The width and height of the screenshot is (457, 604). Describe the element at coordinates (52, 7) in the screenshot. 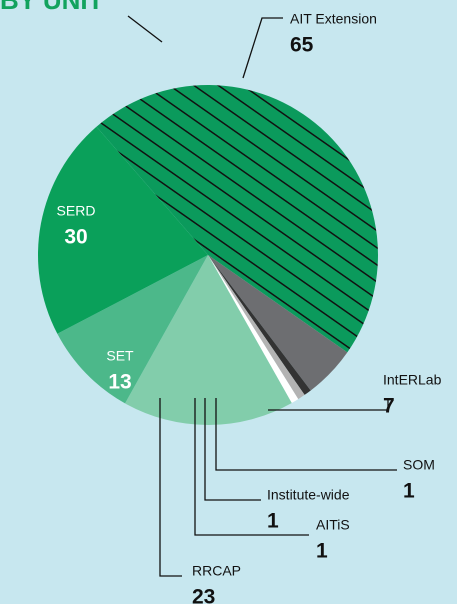

I see `chart-title: BY UNIT` at that location.